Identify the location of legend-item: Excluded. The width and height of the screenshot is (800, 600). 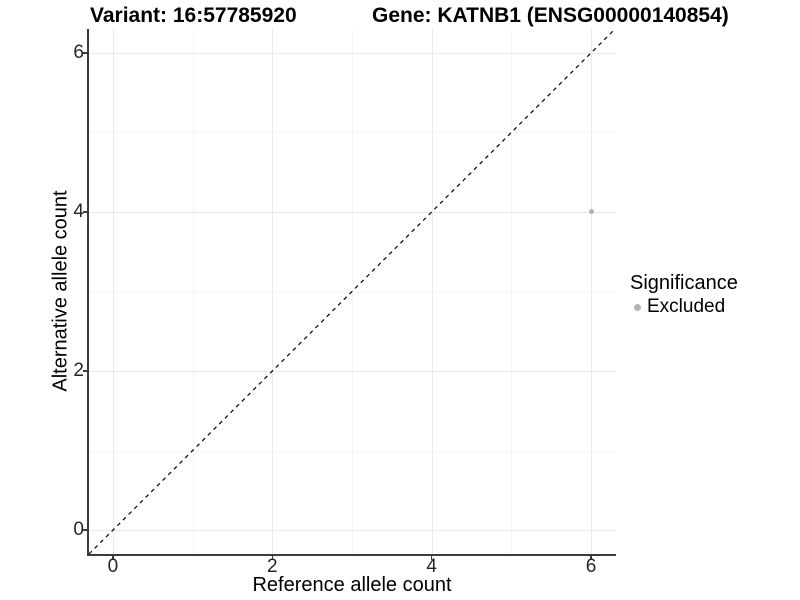
(715, 307).